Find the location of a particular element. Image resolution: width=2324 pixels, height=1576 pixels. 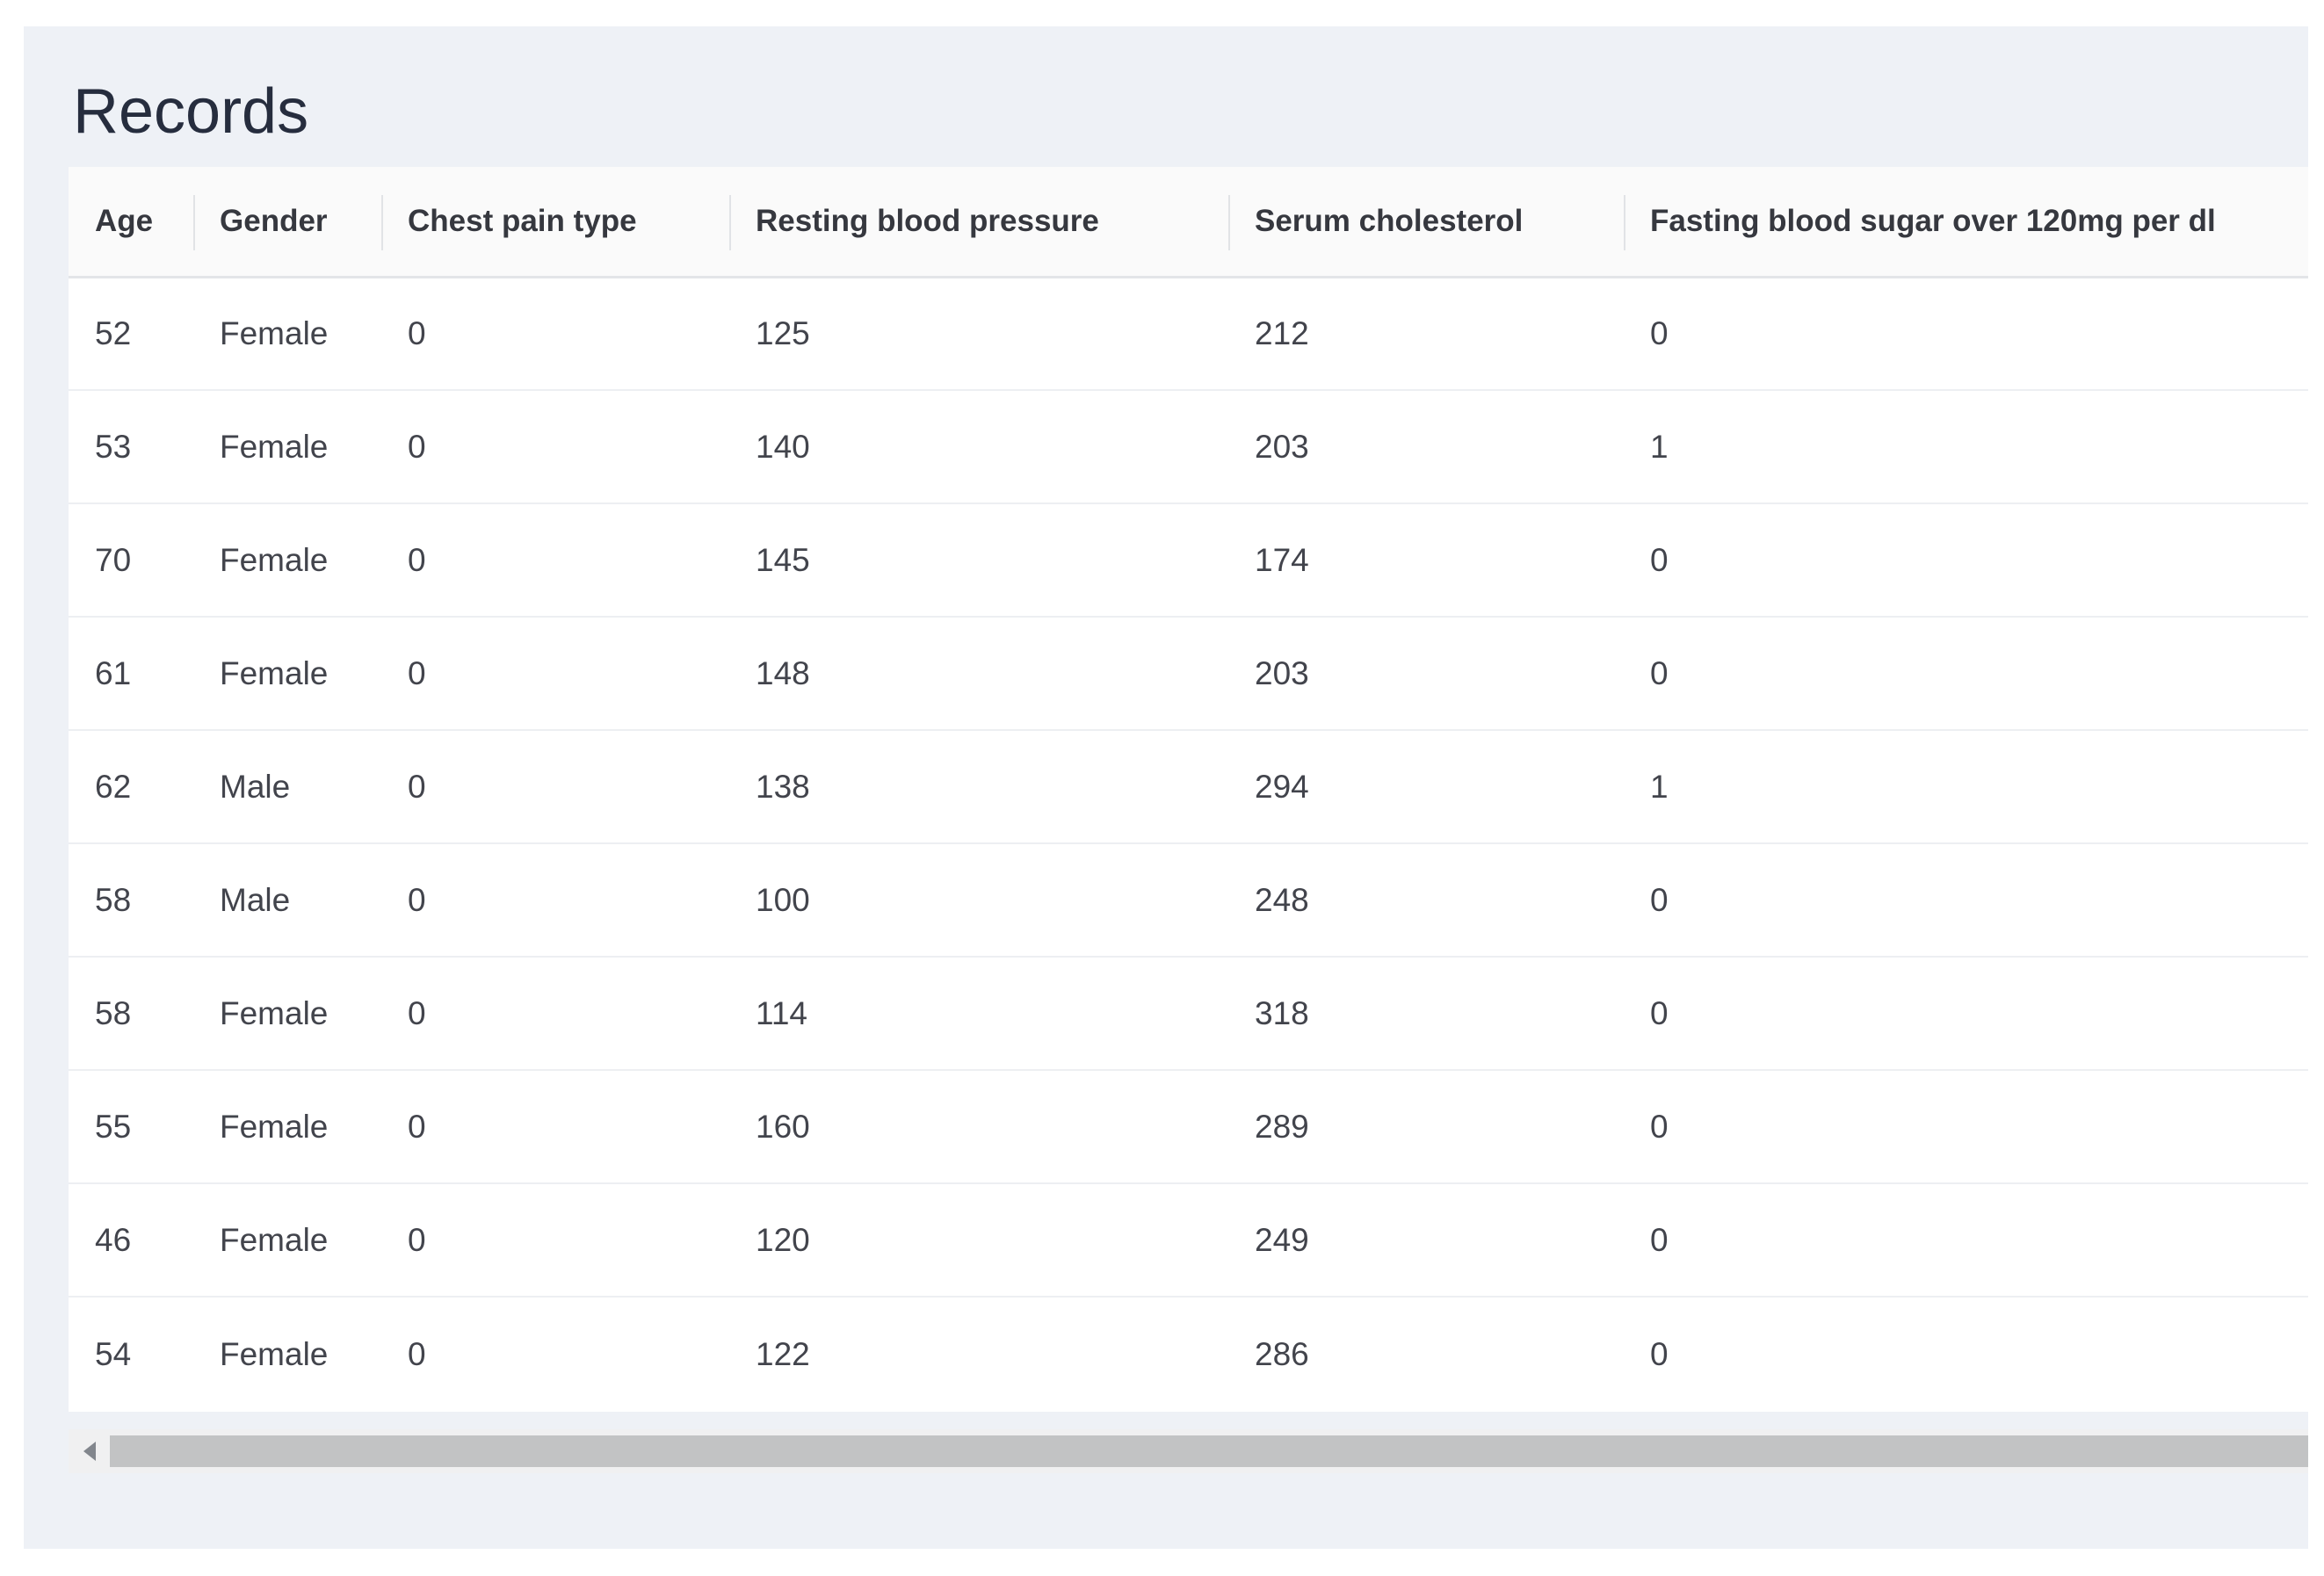

table-row: 58 Female 0 114 318 0 is located at coordinates (1188, 1014).